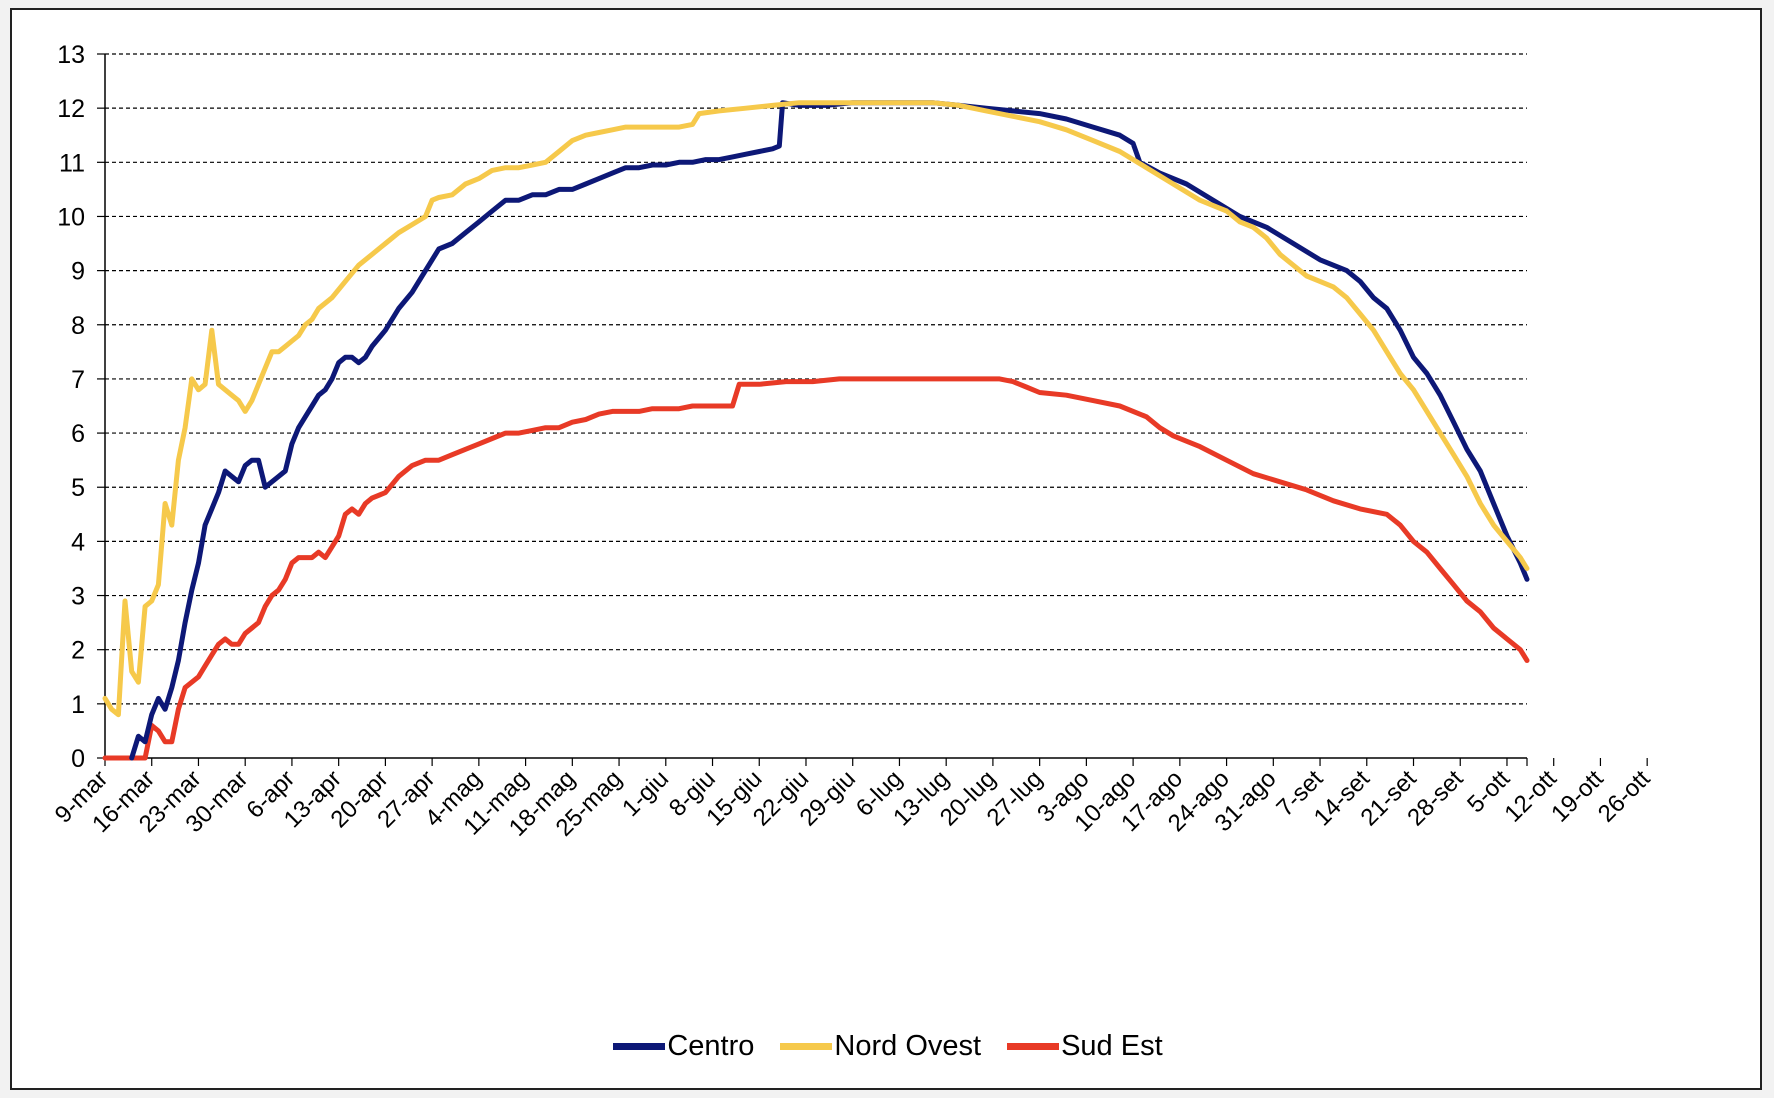  What do you see at coordinates (645, 793) in the screenshot?
I see `x-tick-label: 1-giu` at bounding box center [645, 793].